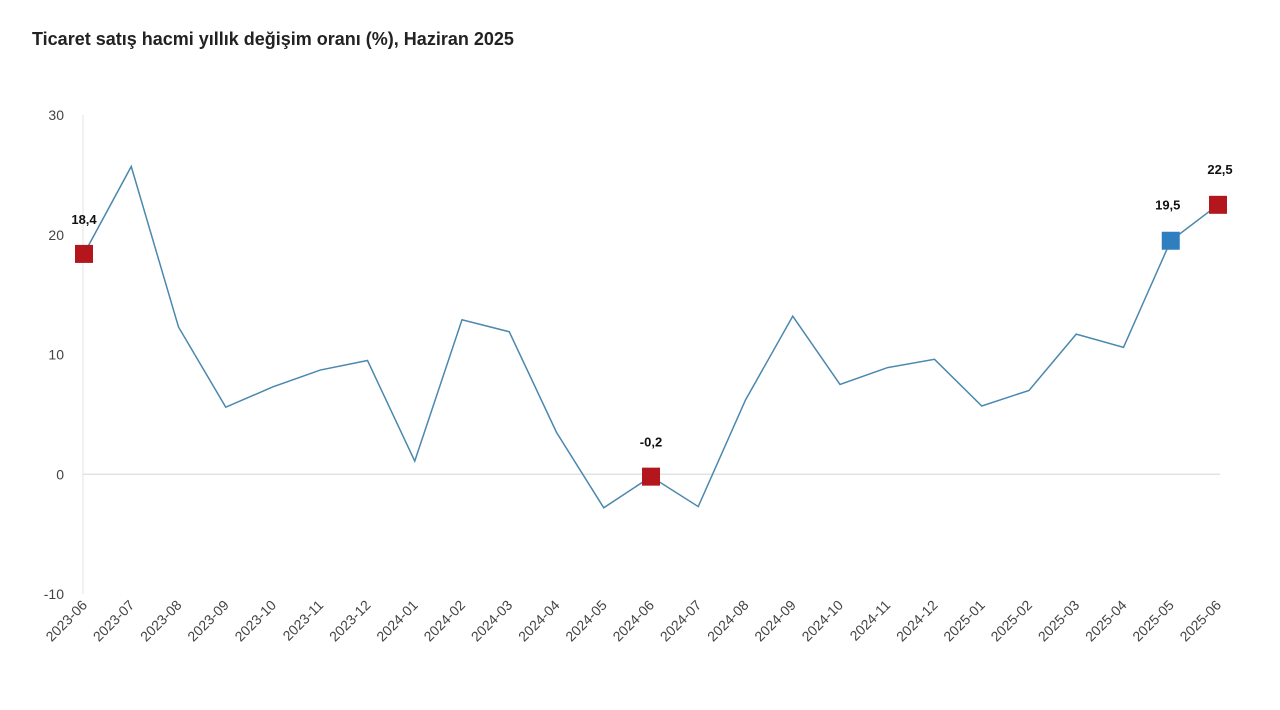 This screenshot has width=1280, height=710. Describe the element at coordinates (1106, 621) in the screenshot. I see `x-tick-label: 2025-04` at that location.